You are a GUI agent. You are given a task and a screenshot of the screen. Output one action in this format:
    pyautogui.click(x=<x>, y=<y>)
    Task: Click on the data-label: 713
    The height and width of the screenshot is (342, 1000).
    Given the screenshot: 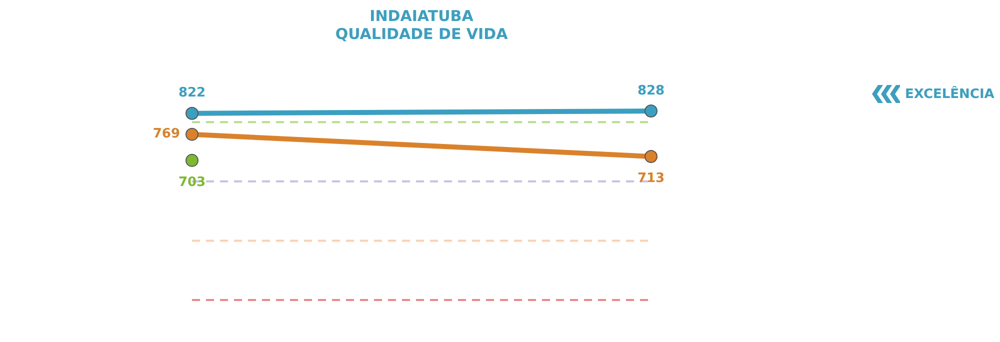 What is the action you would take?
    pyautogui.click(x=651, y=178)
    